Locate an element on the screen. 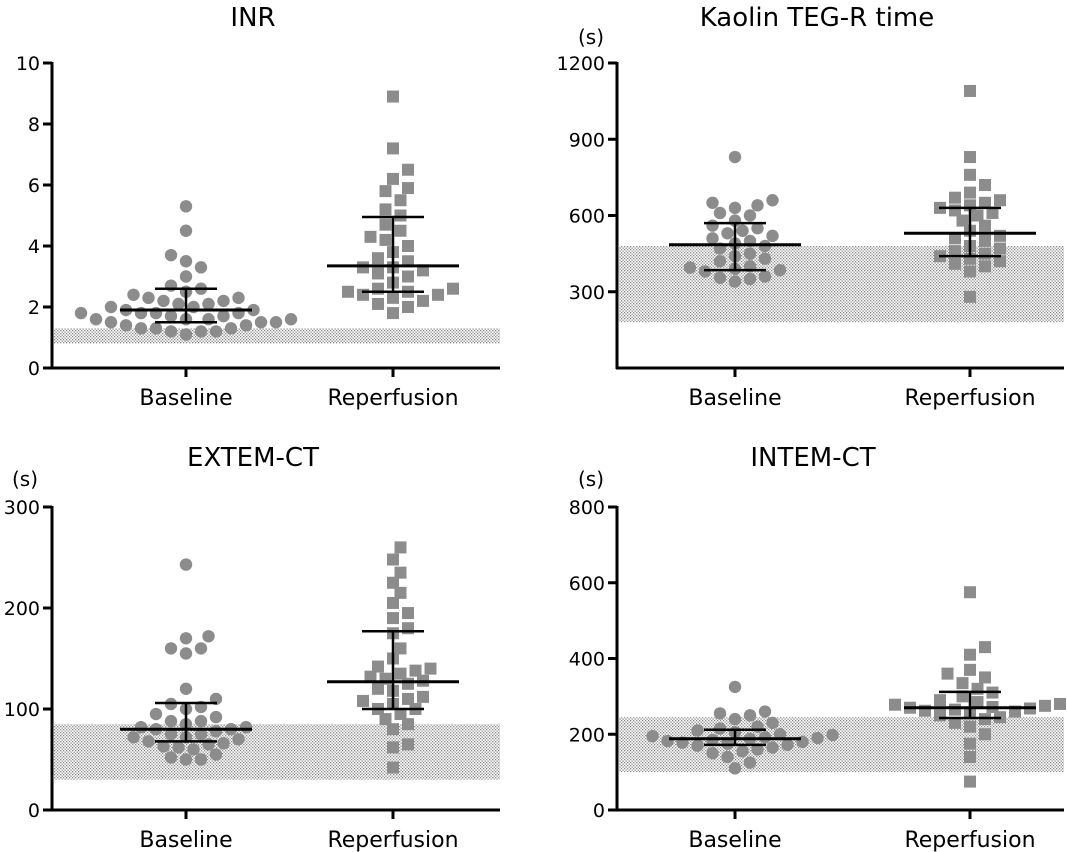 The width and height of the screenshot is (1067, 852). reference-range-band is located at coordinates (277, 752).